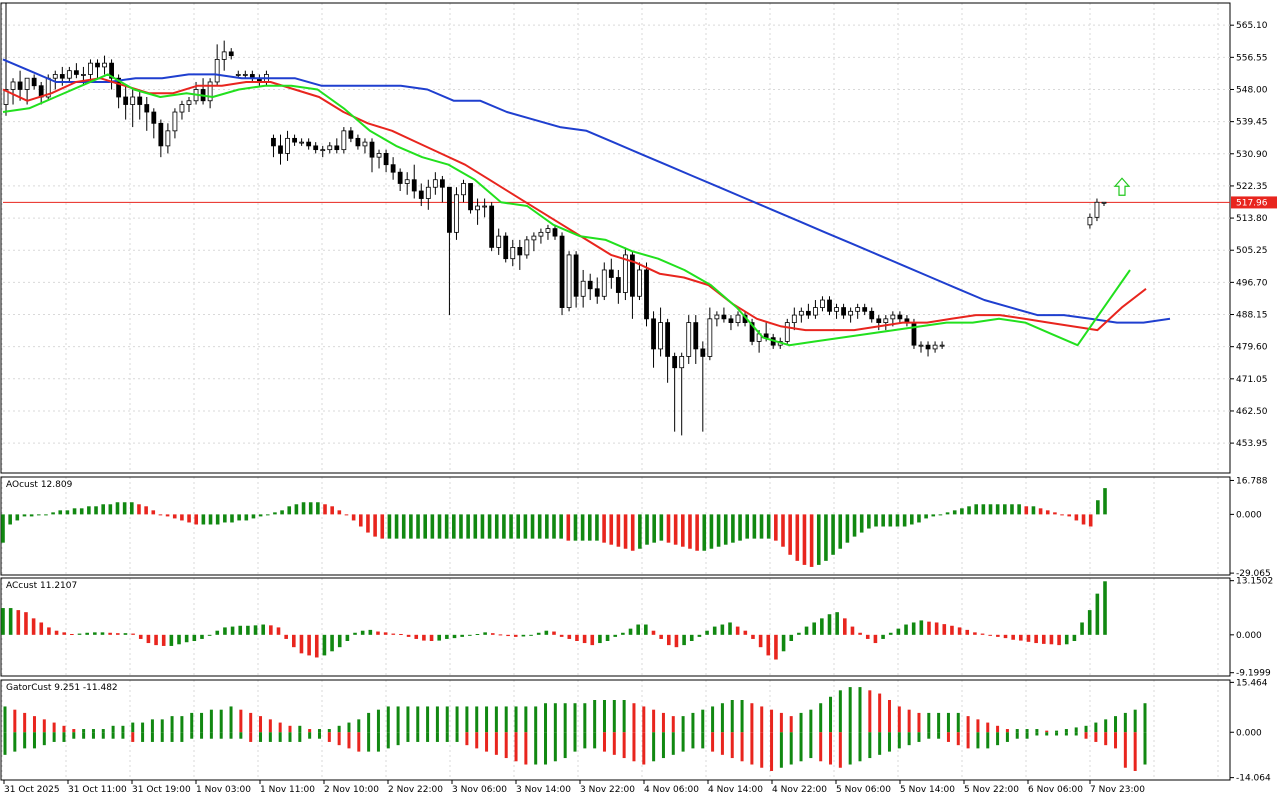  Describe the element at coordinates (1117, 790) in the screenshot. I see `x-tick-label: 7 Nov 23:00` at that location.